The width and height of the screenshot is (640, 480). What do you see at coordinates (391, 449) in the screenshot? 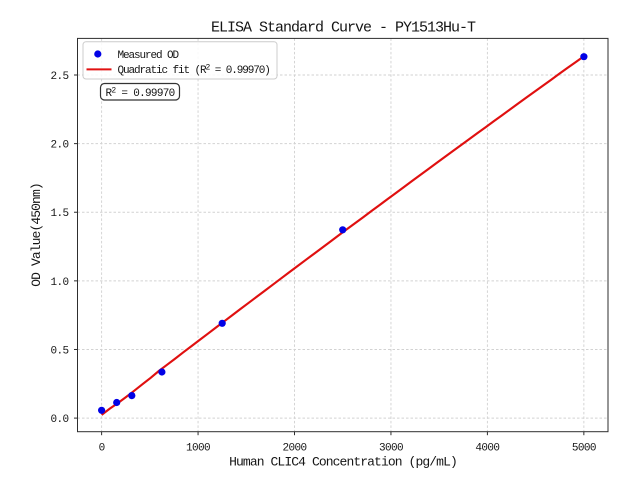
I see `svg-text: 3000` at bounding box center [391, 449].